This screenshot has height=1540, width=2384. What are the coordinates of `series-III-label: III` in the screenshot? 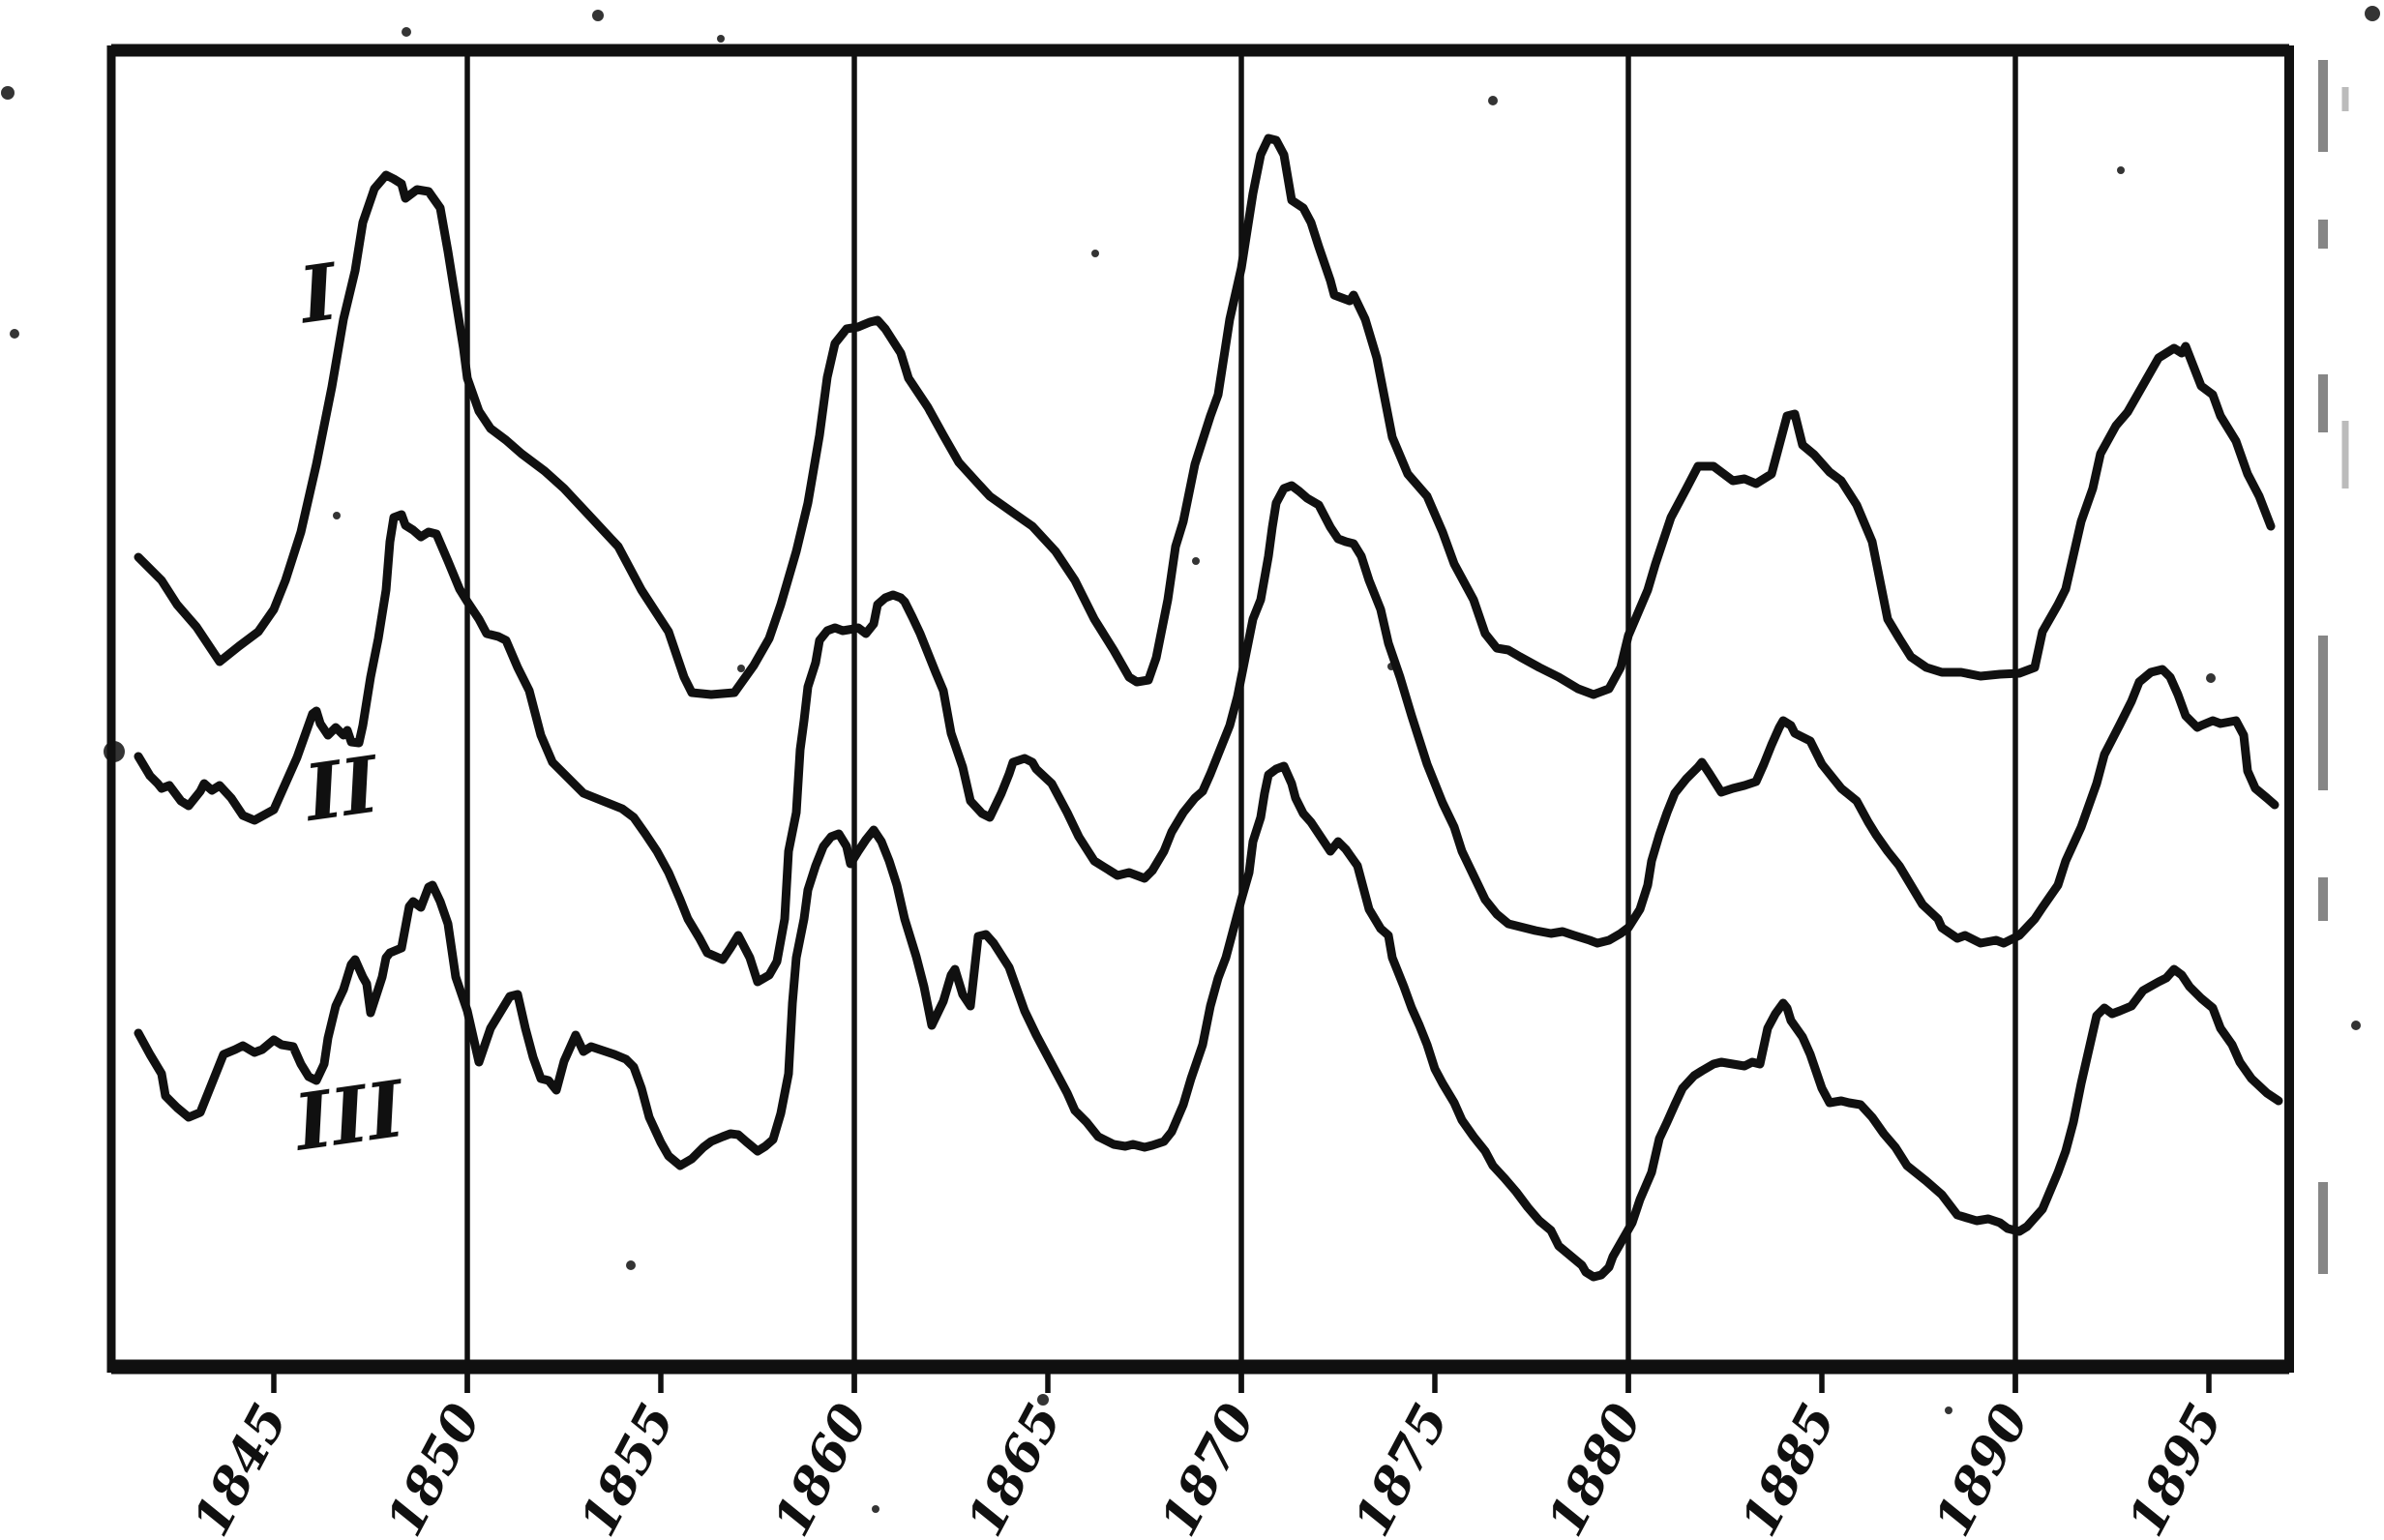 It's located at (349, 1116).